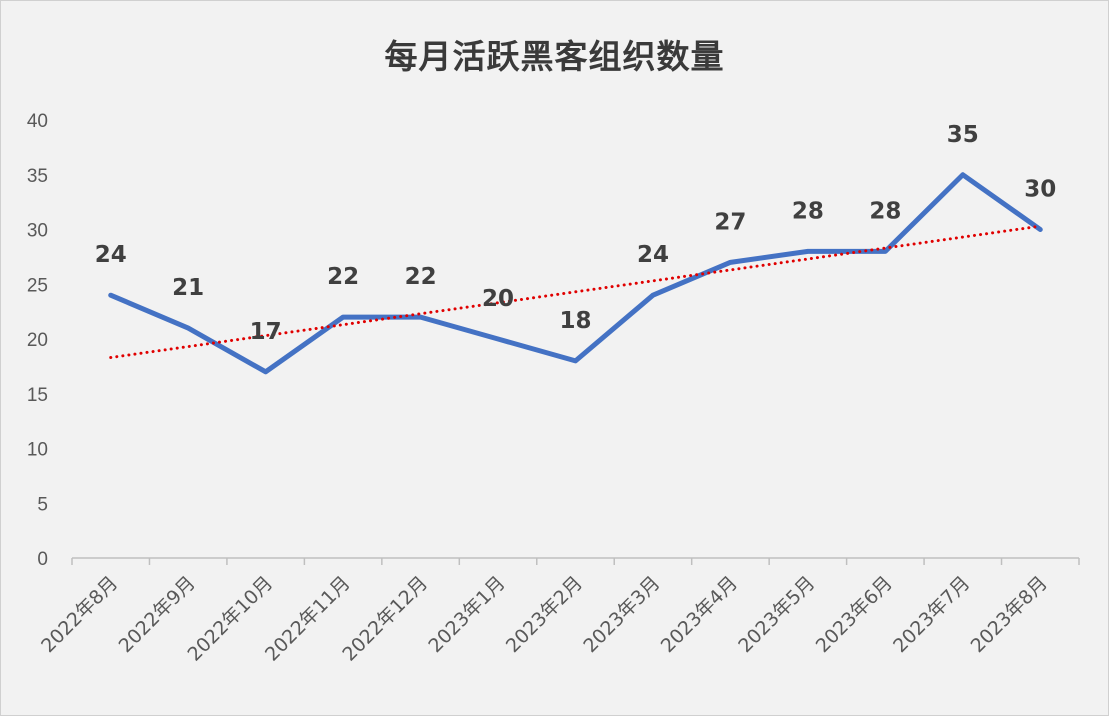  What do you see at coordinates (37, 231) in the screenshot?
I see `y-tick-label: 30` at bounding box center [37, 231].